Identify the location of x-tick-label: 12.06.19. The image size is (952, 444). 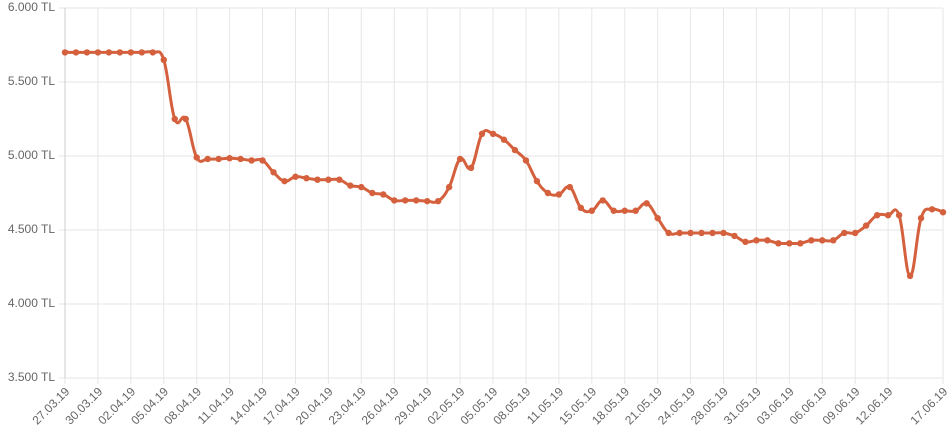
(874, 405).